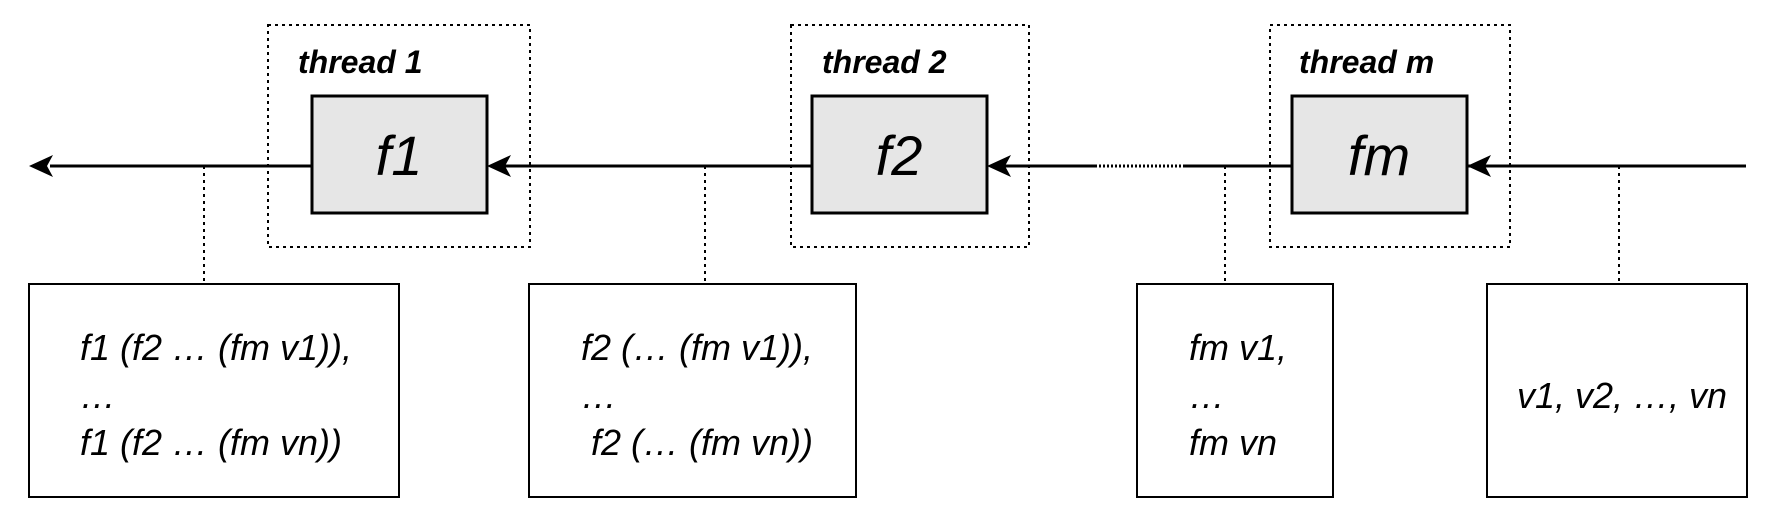  I want to click on thread-group-m: thread m fm, so click(1390, 136).